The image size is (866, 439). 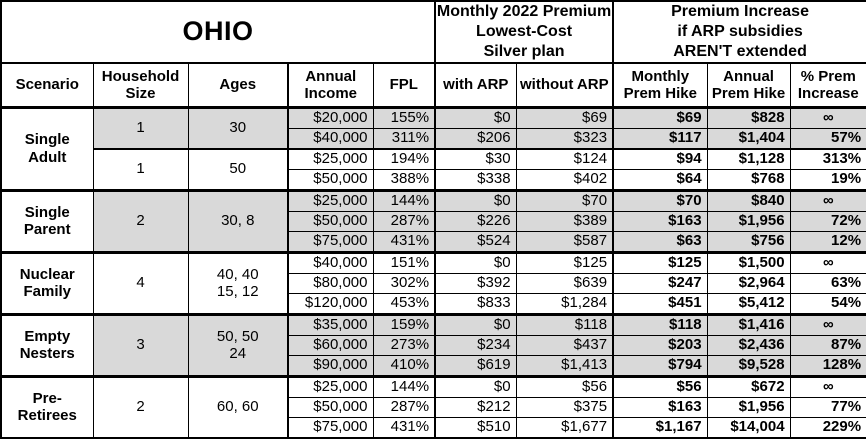 I want to click on annual-income-cell: $80,000, so click(x=330, y=283).